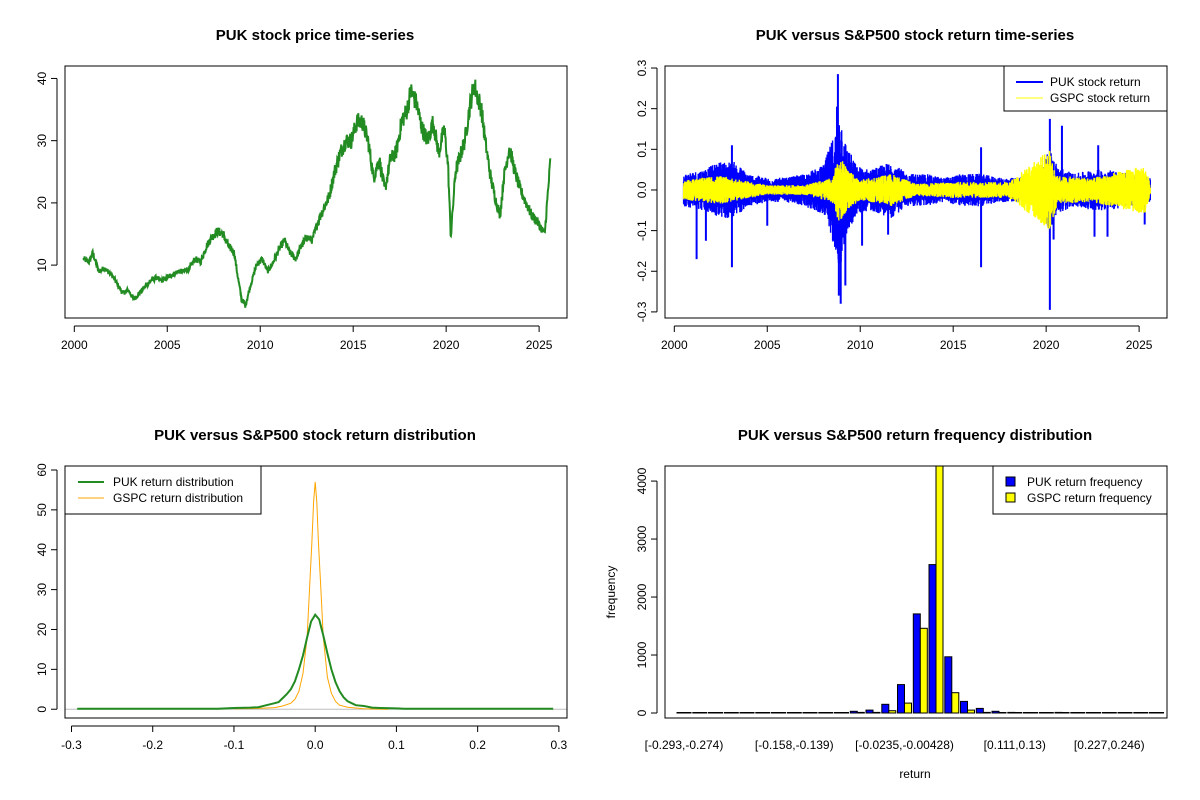  I want to click on returns-legend: PUK stock return GSPC stock return, so click(1085, 88).